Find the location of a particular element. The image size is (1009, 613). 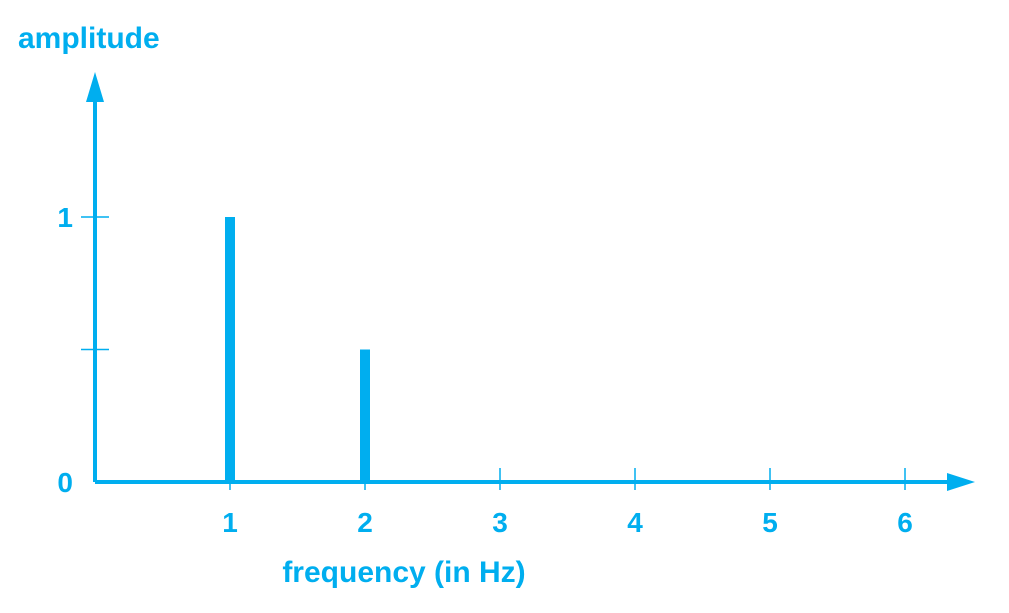

x-tick-label: 4 is located at coordinates (635, 522).